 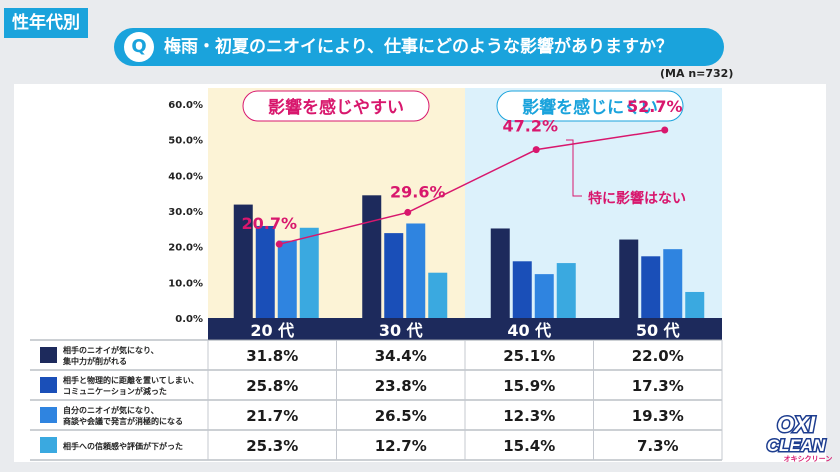 I want to click on line-callout-label: 特に影響はない, so click(x=637, y=198).